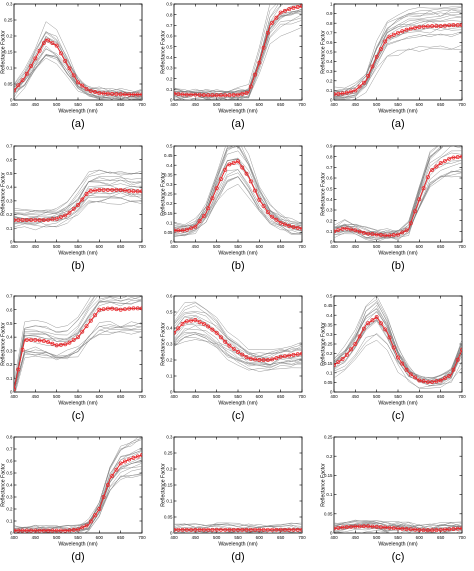  What do you see at coordinates (169, 46) in the screenshot?
I see `y-tick-label: 0.5` at bounding box center [169, 46].